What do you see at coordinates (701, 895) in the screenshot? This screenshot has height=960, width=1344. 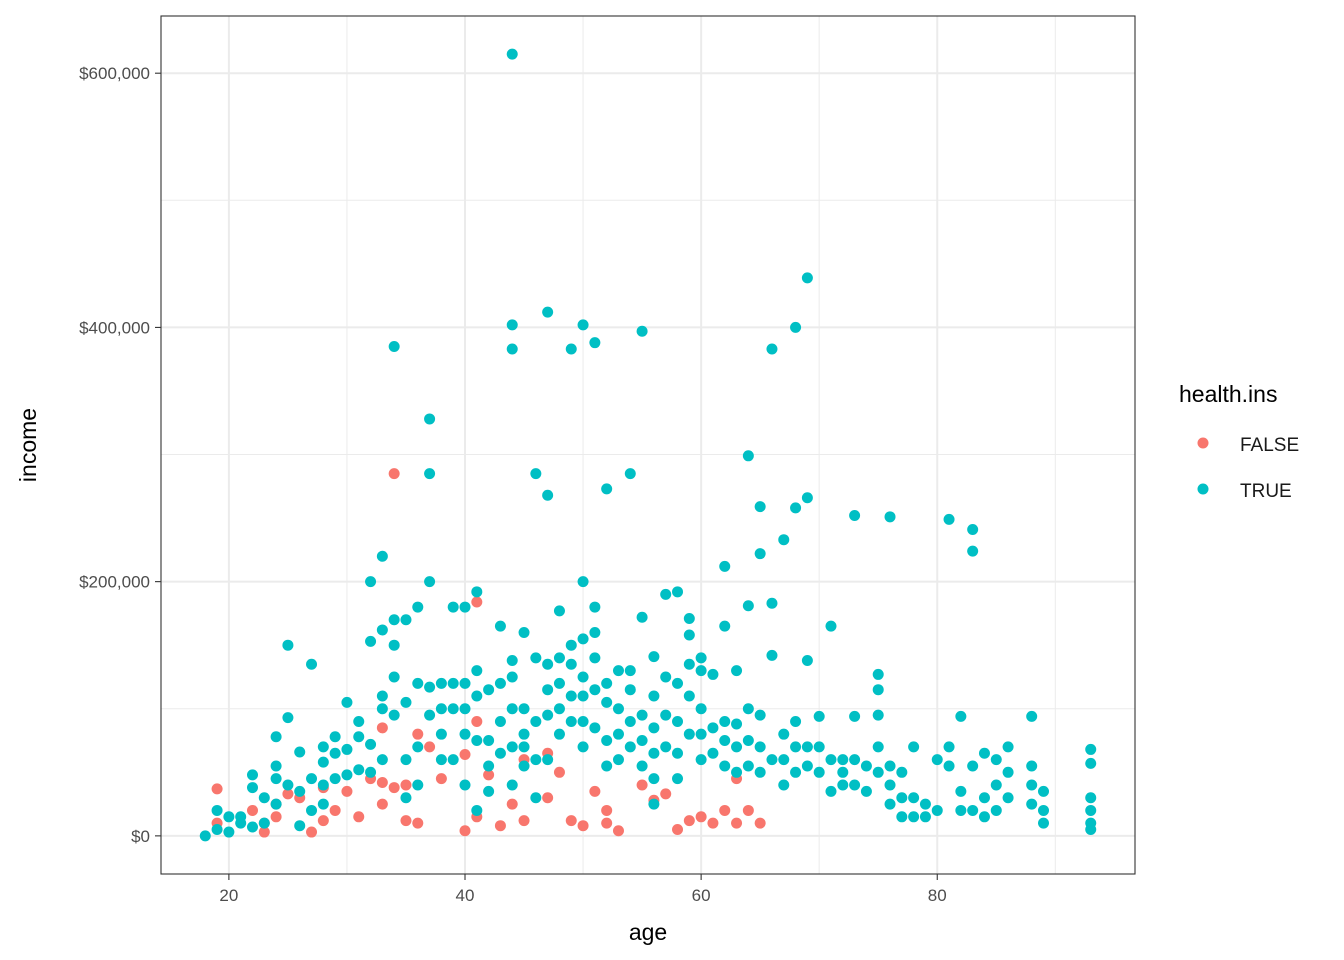 I see `x-tick-label: 60` at bounding box center [701, 895].